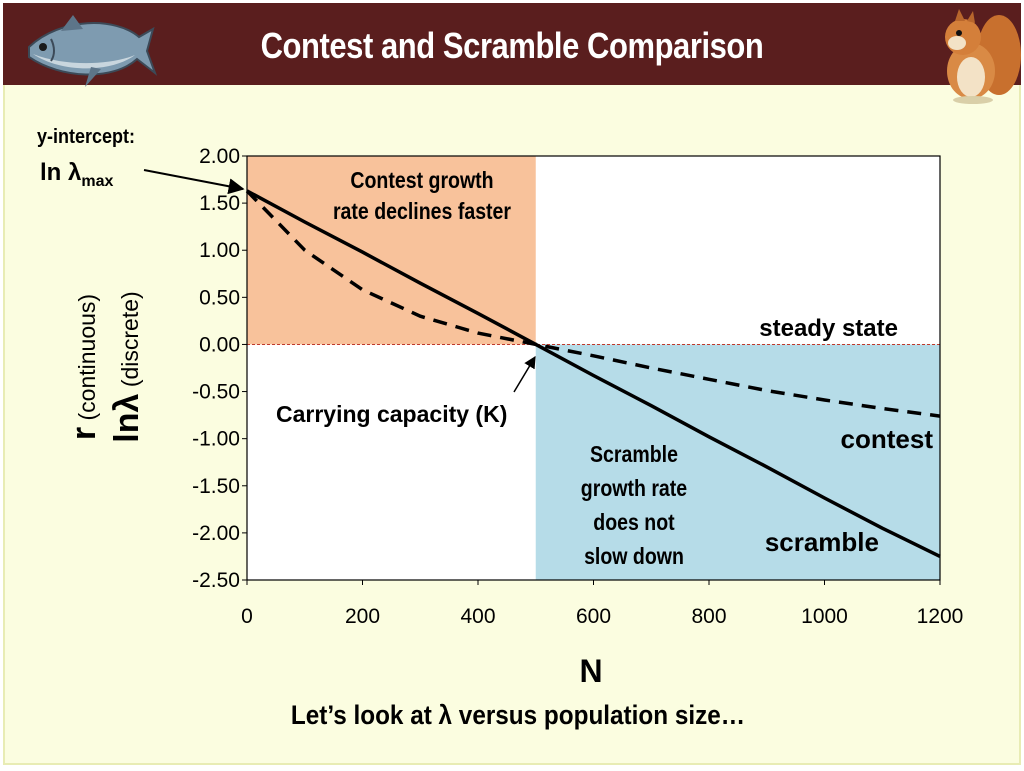  I want to click on x-tick-label: 1200, so click(940, 616).